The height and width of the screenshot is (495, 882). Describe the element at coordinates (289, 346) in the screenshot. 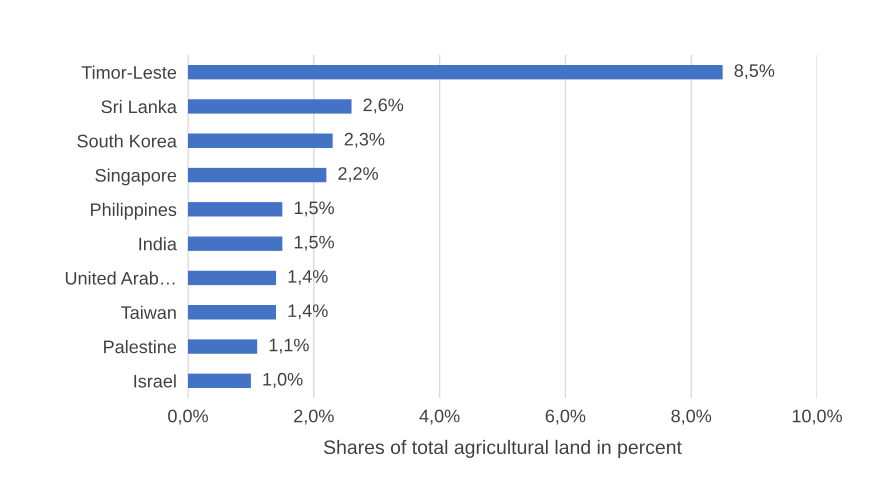

I see `data-label: 1,1%` at that location.